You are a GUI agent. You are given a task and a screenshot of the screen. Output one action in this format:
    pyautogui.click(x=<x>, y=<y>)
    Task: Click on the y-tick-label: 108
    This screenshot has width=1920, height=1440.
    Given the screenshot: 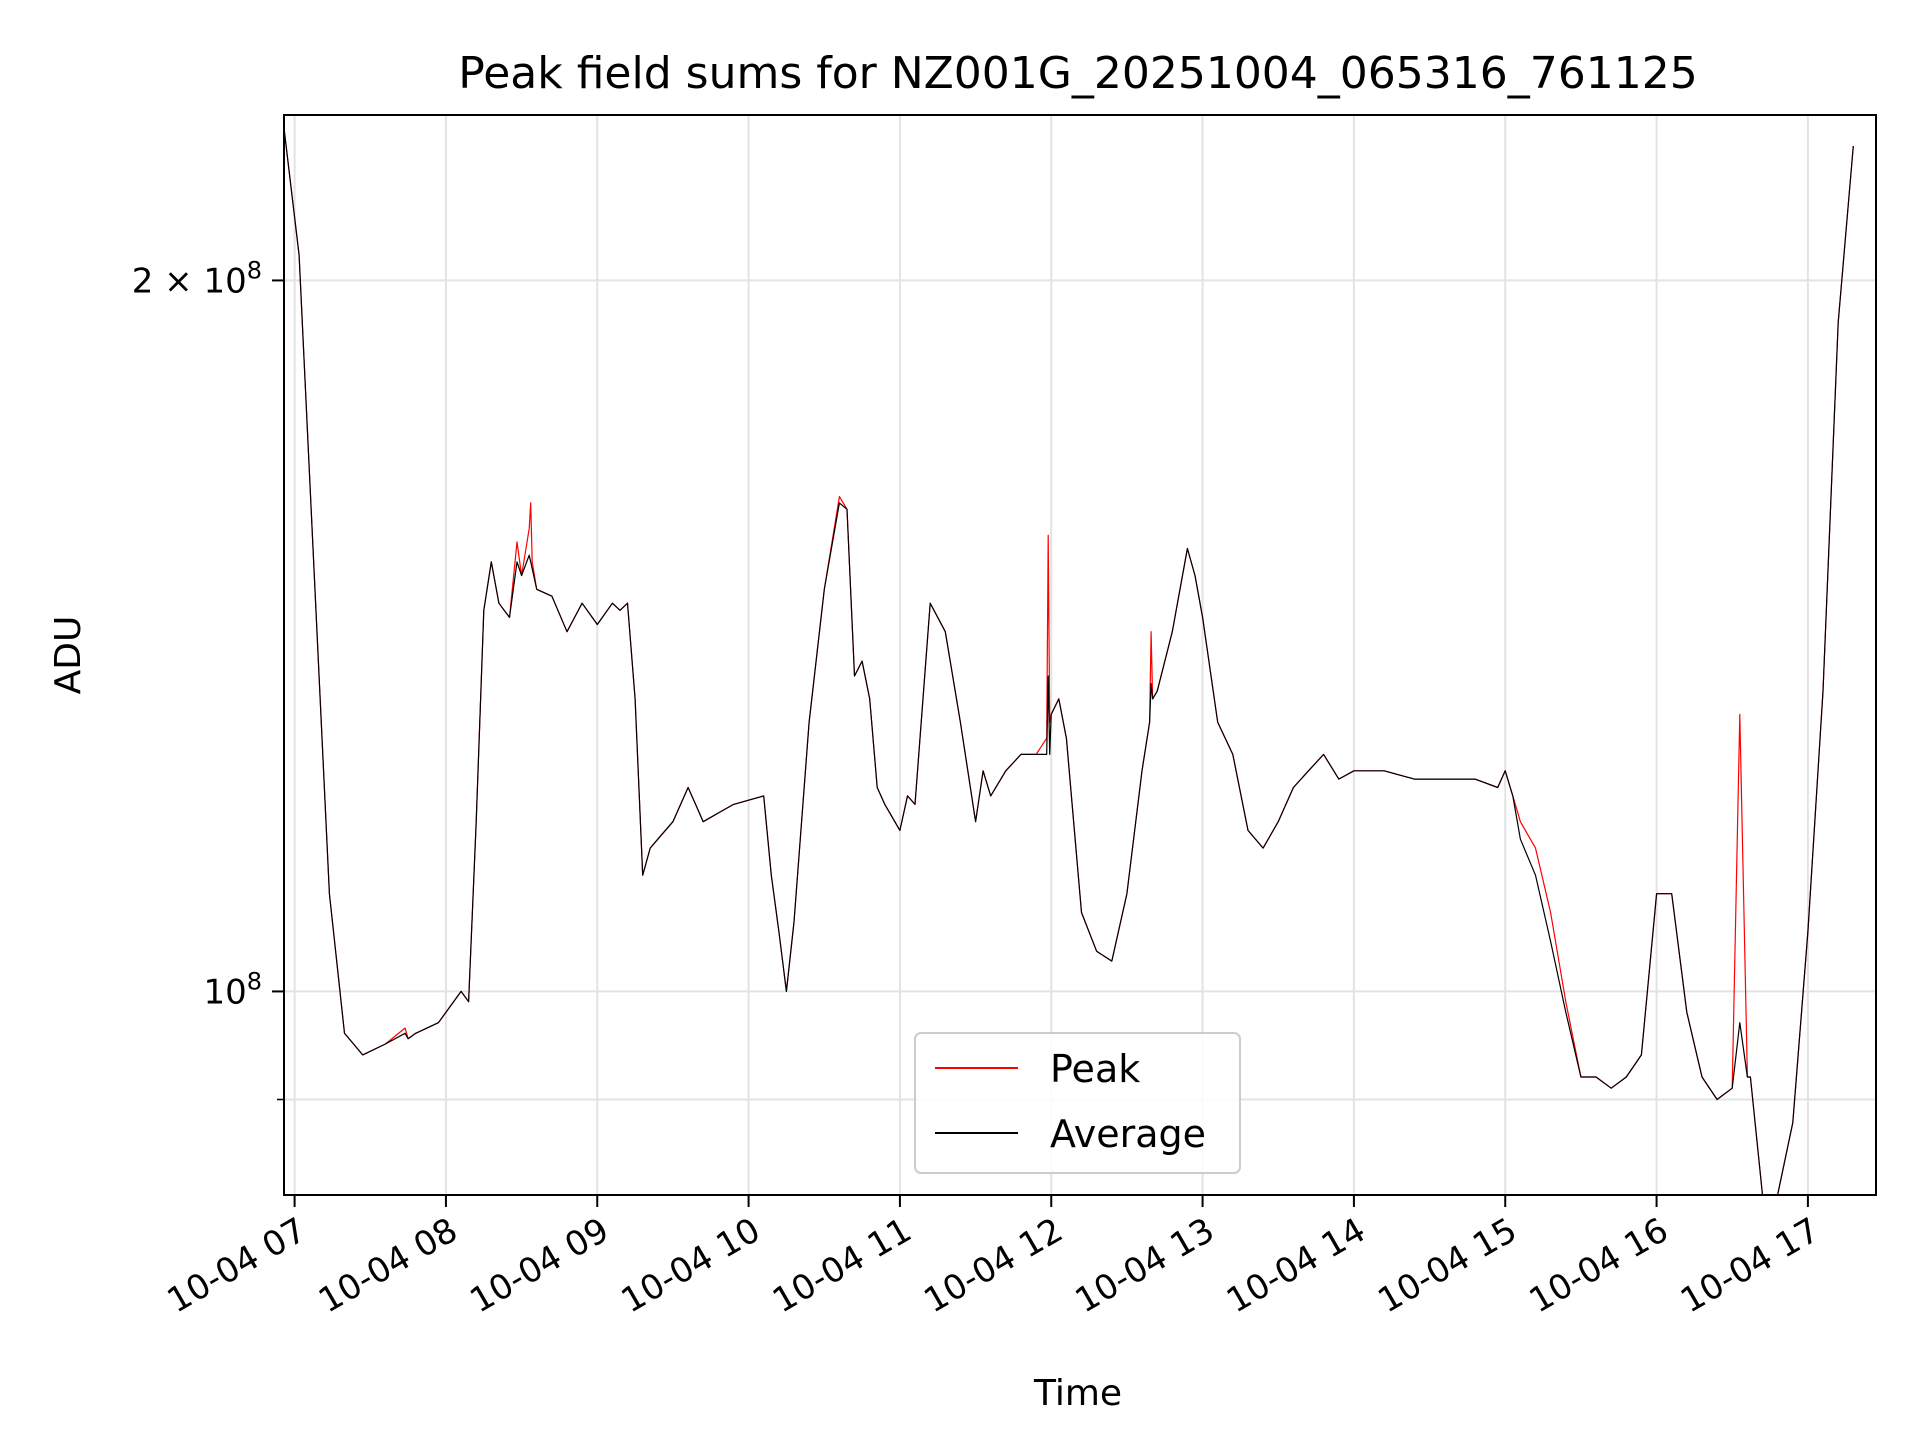 What is the action you would take?
    pyautogui.click(x=232, y=989)
    